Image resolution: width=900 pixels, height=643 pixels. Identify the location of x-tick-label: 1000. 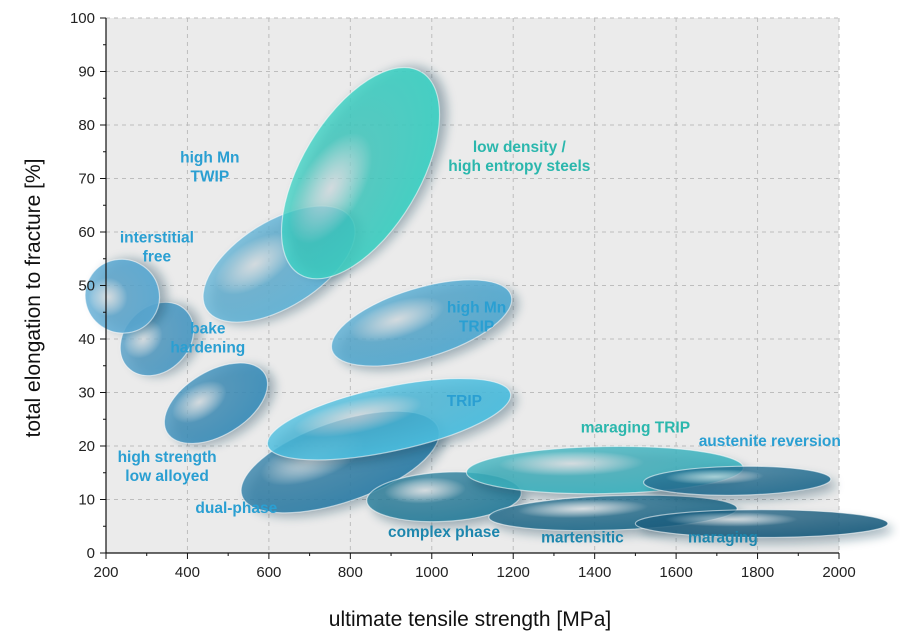
(431, 572).